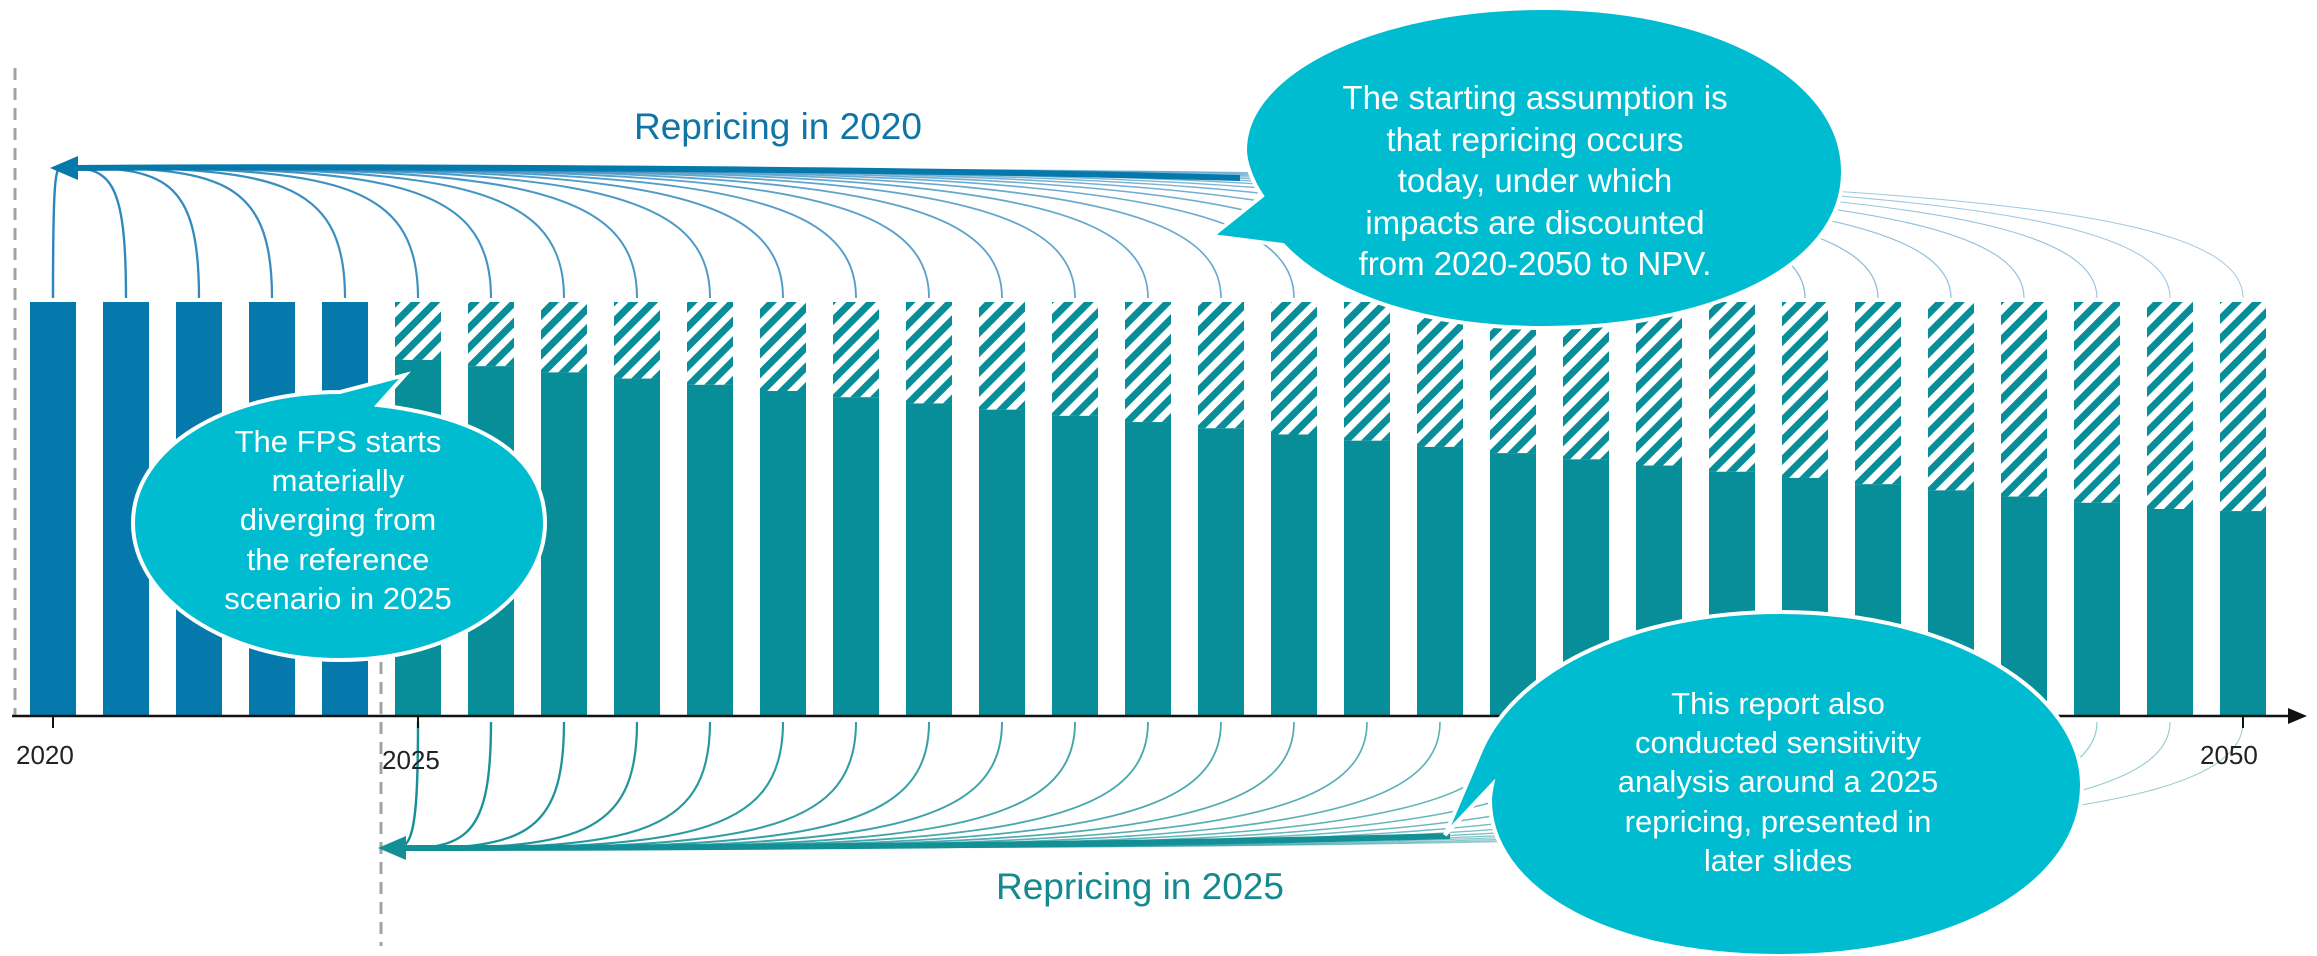 The image size is (2317, 956). What do you see at coordinates (564, 337) in the screenshot?
I see `bar-gap-hatch-2027` at bounding box center [564, 337].